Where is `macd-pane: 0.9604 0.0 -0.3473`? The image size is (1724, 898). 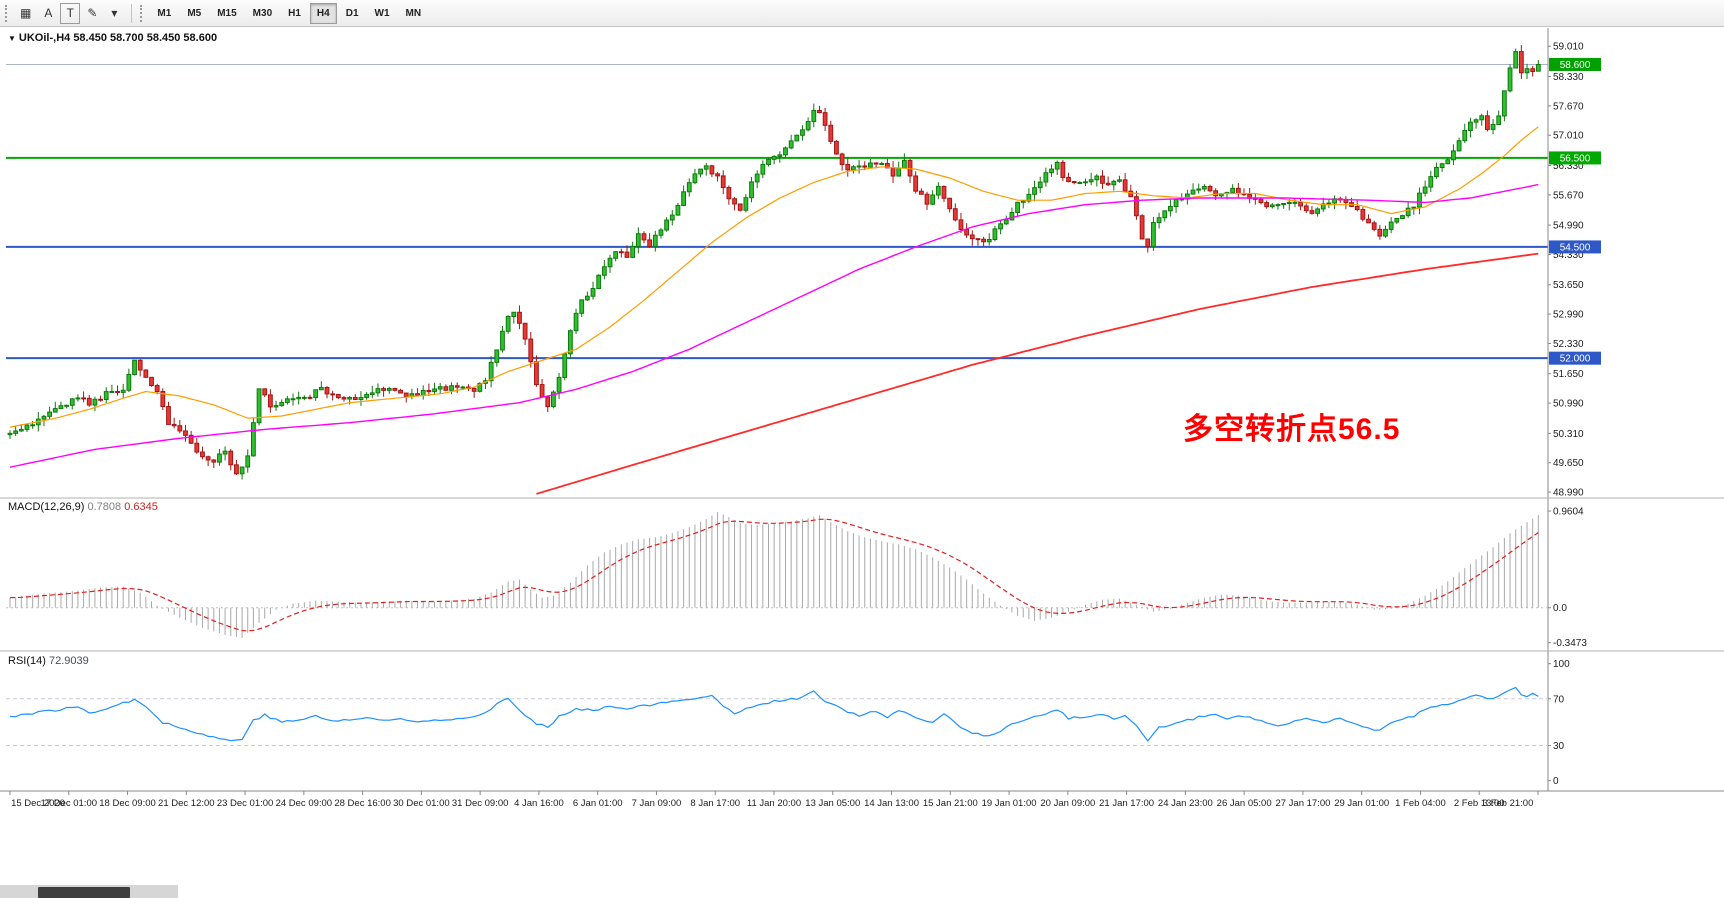 macd-pane: 0.9604 0.0 -0.3473 is located at coordinates (796, 578).